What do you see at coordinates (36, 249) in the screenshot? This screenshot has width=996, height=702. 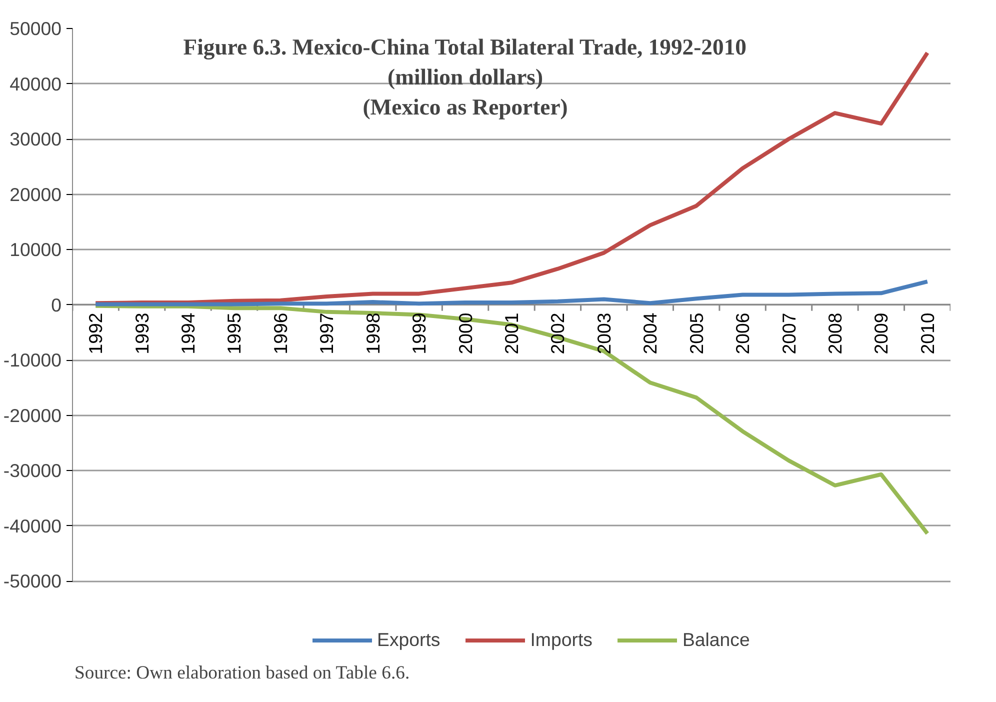 I see `y-tick-label: 10000` at bounding box center [36, 249].